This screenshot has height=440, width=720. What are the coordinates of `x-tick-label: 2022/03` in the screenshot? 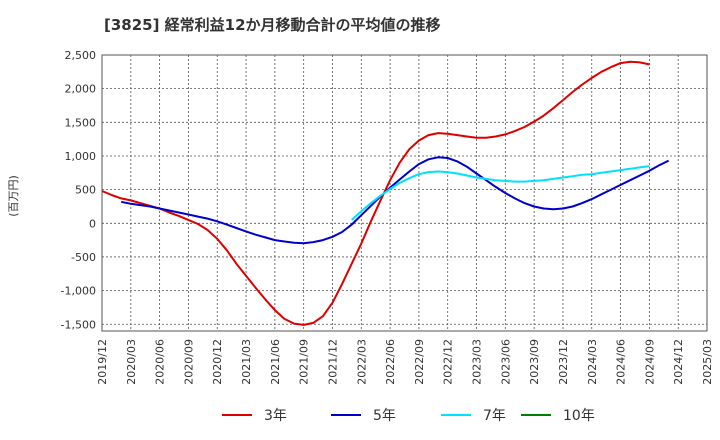 It's located at (361, 362).